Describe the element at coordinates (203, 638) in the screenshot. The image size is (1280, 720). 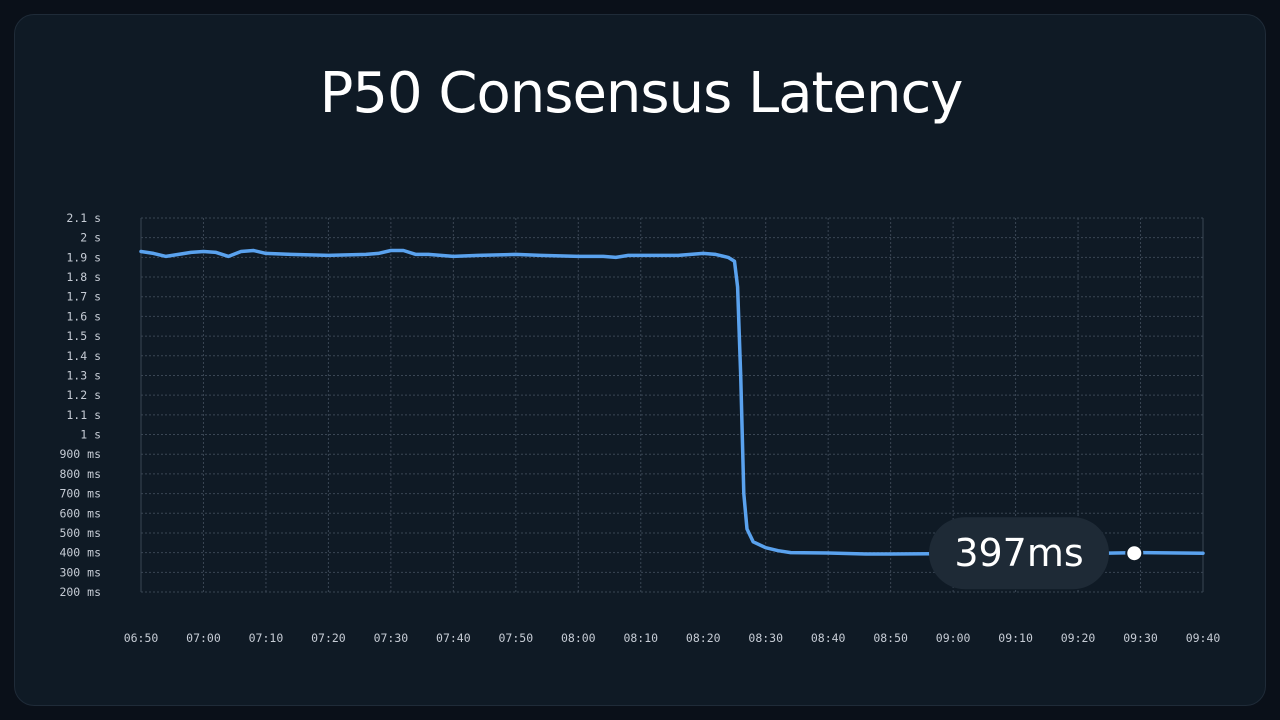
I see `x-tick-label: 07:00` at that location.